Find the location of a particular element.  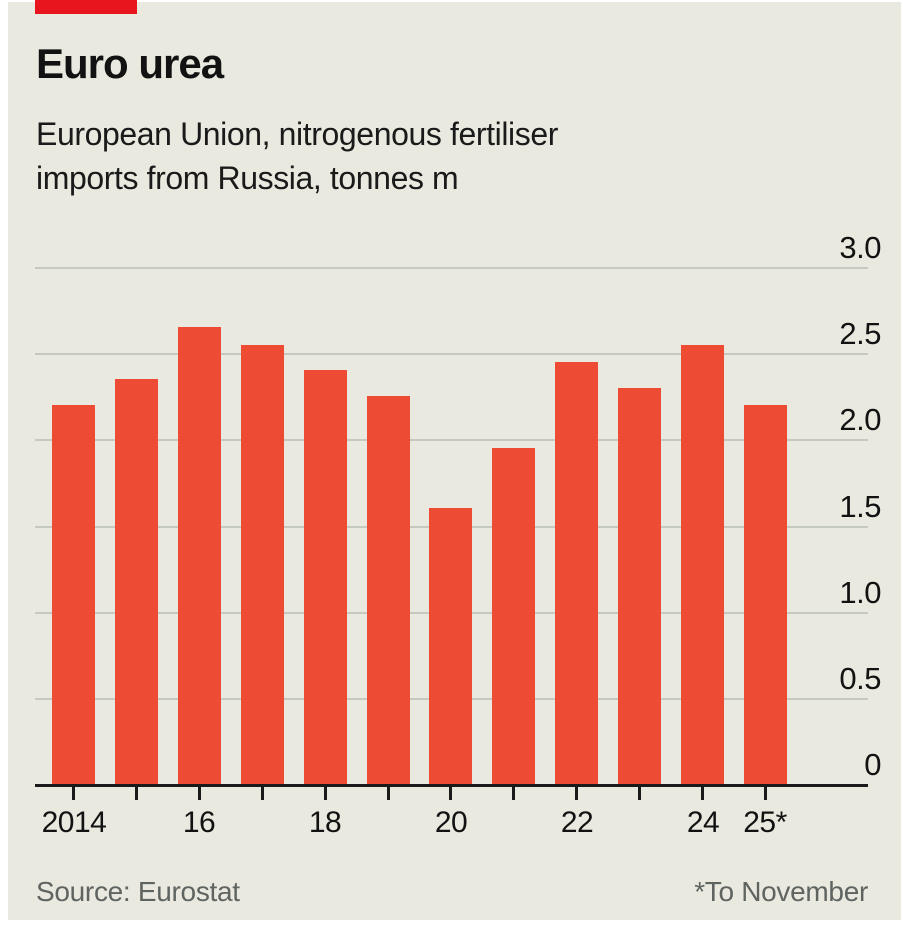

gridline-3.0 is located at coordinates (451, 268).